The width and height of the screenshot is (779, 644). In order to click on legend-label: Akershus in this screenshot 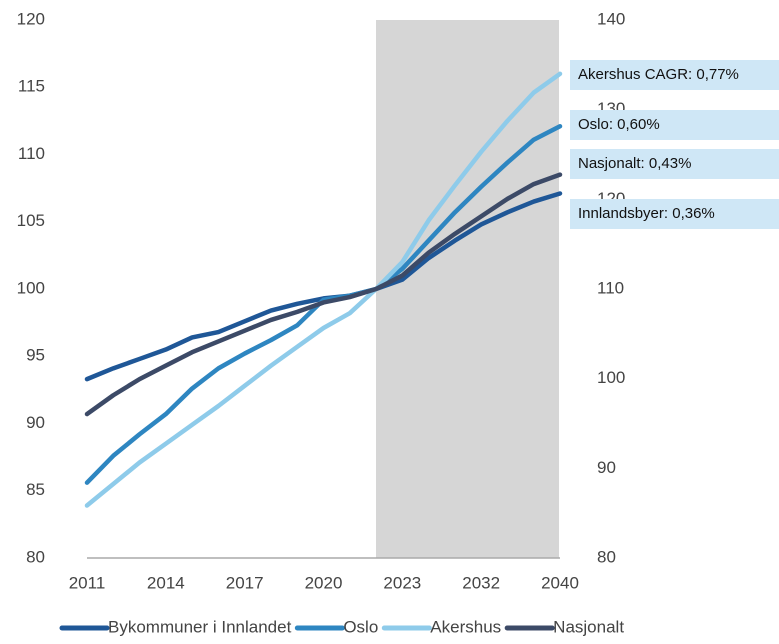, I will do `click(465, 626)`.